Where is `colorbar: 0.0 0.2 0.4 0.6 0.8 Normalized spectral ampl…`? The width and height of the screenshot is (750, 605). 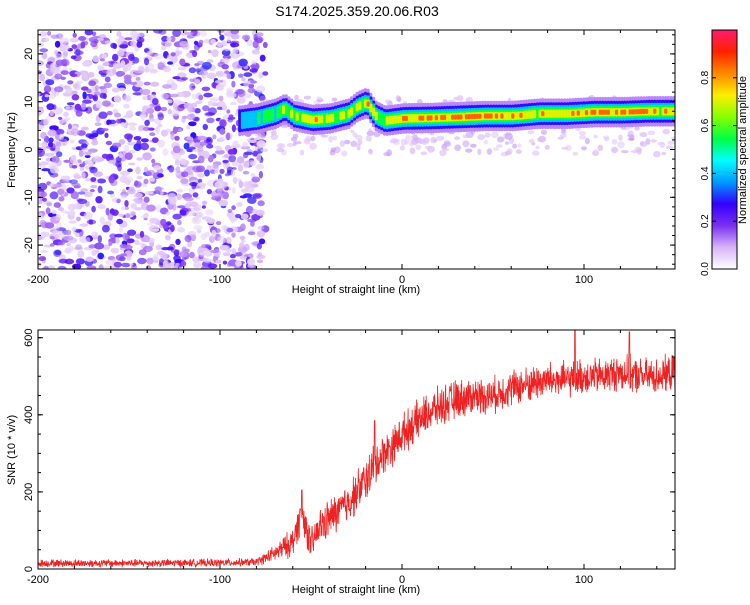
colorbar: 0.0 0.2 0.4 0.6 0.8 Normalized spectral ampl… is located at coordinates (724, 152).